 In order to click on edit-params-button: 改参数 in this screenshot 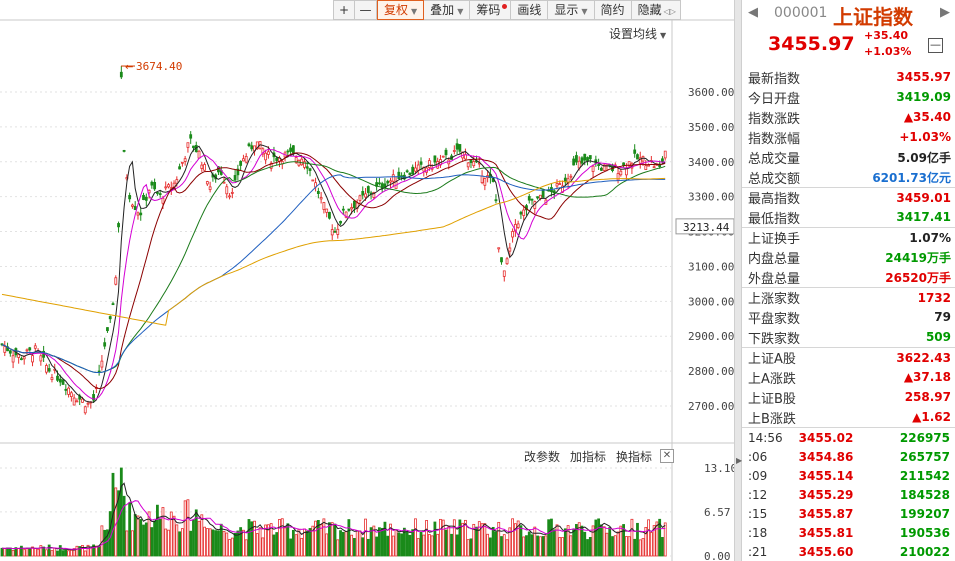, I will do `click(542, 457)`.